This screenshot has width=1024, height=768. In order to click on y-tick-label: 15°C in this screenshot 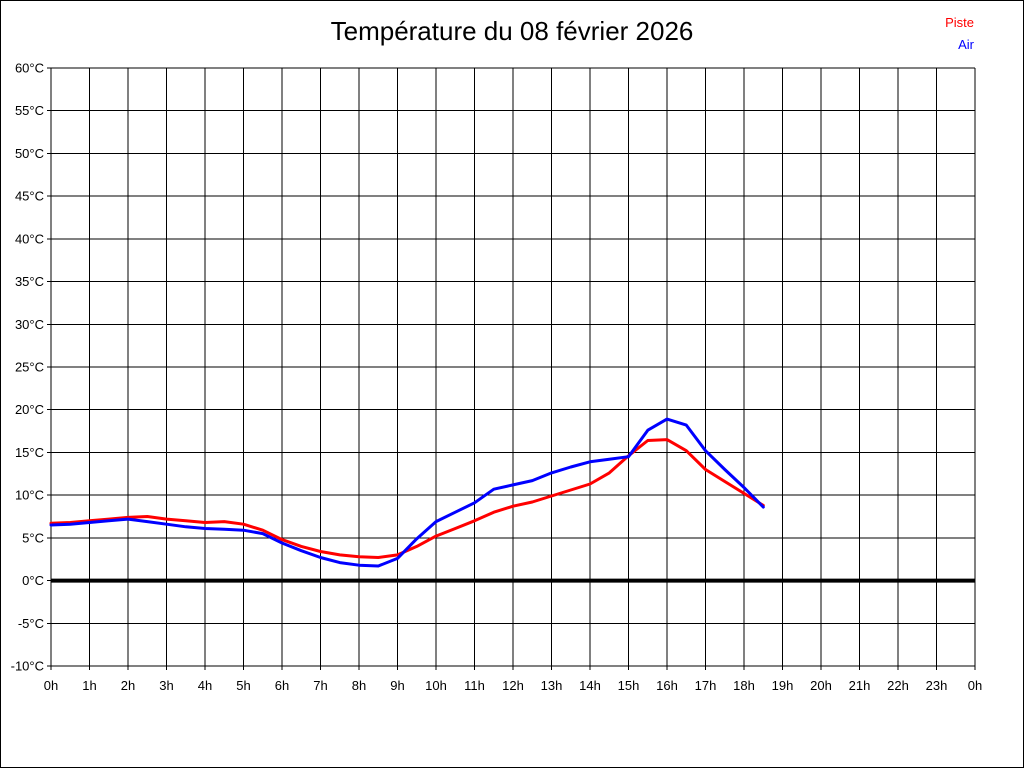, I will do `click(29, 452)`.